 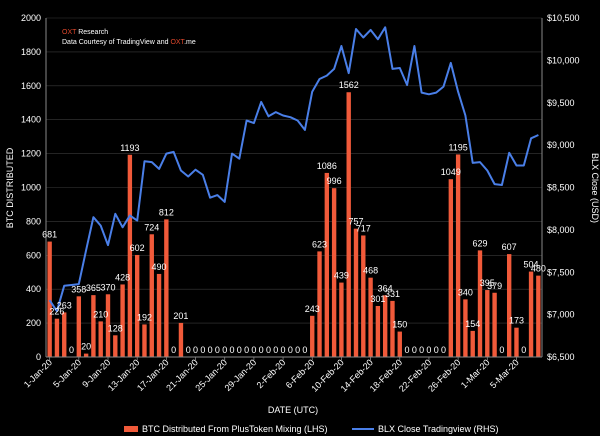 What do you see at coordinates (31, 188) in the screenshot?
I see `left-tick-label: 1000` at bounding box center [31, 188].